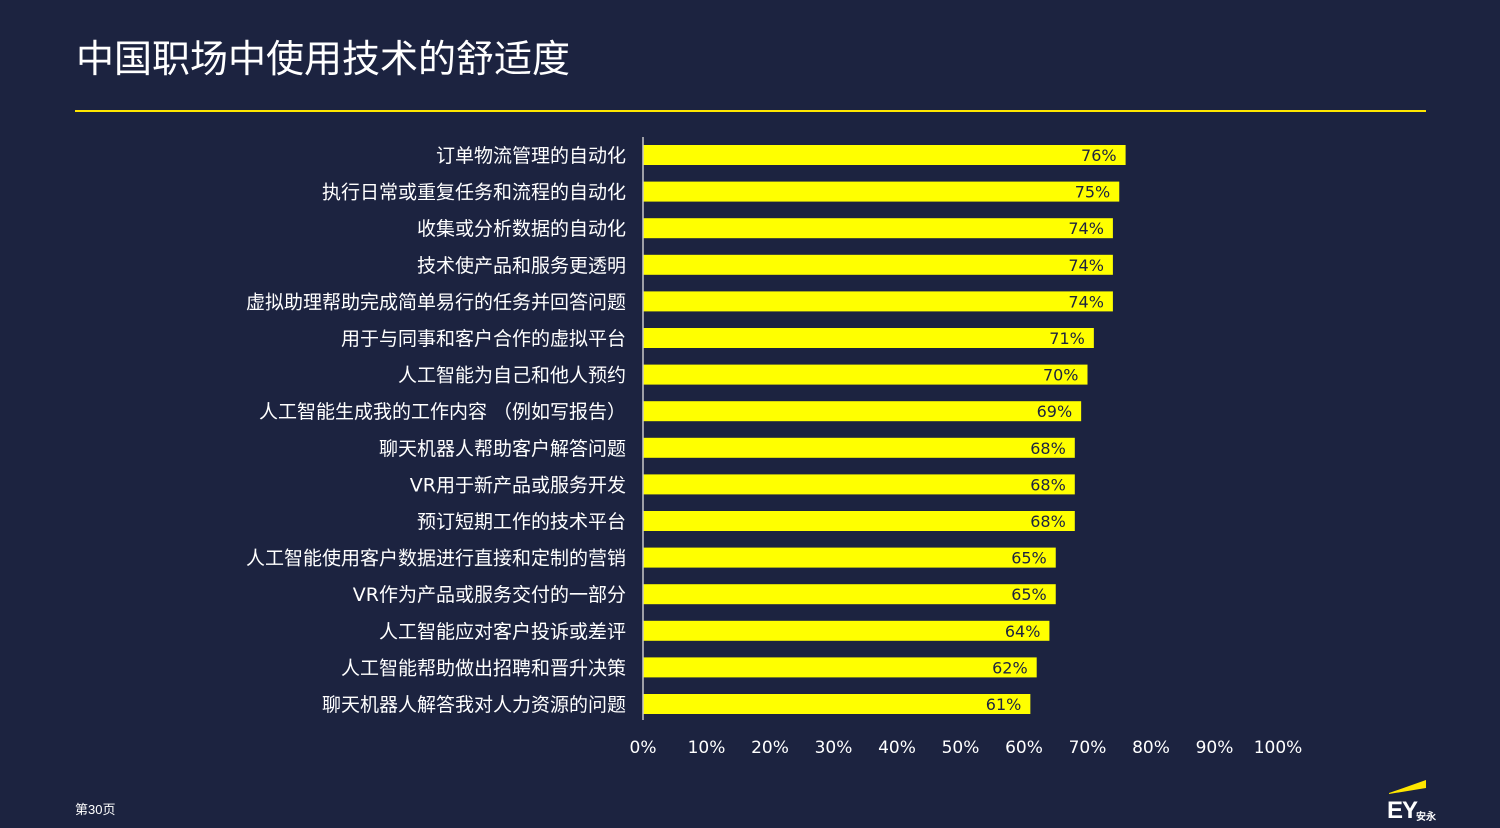 Image resolution: width=1500 pixels, height=828 pixels. What do you see at coordinates (1055, 411) in the screenshot?
I see `data-label: 69%` at bounding box center [1055, 411].